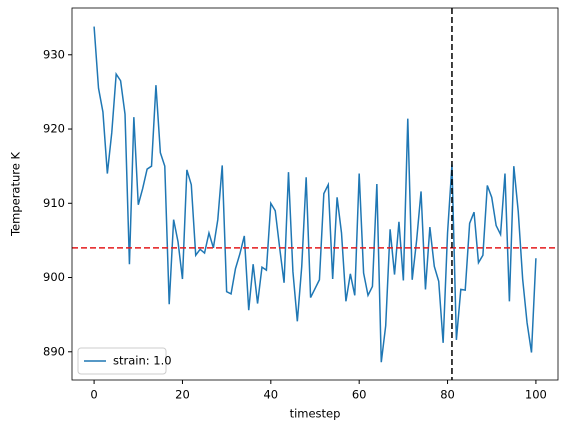  I want to click on x-tick-label: 40, so click(270, 395).